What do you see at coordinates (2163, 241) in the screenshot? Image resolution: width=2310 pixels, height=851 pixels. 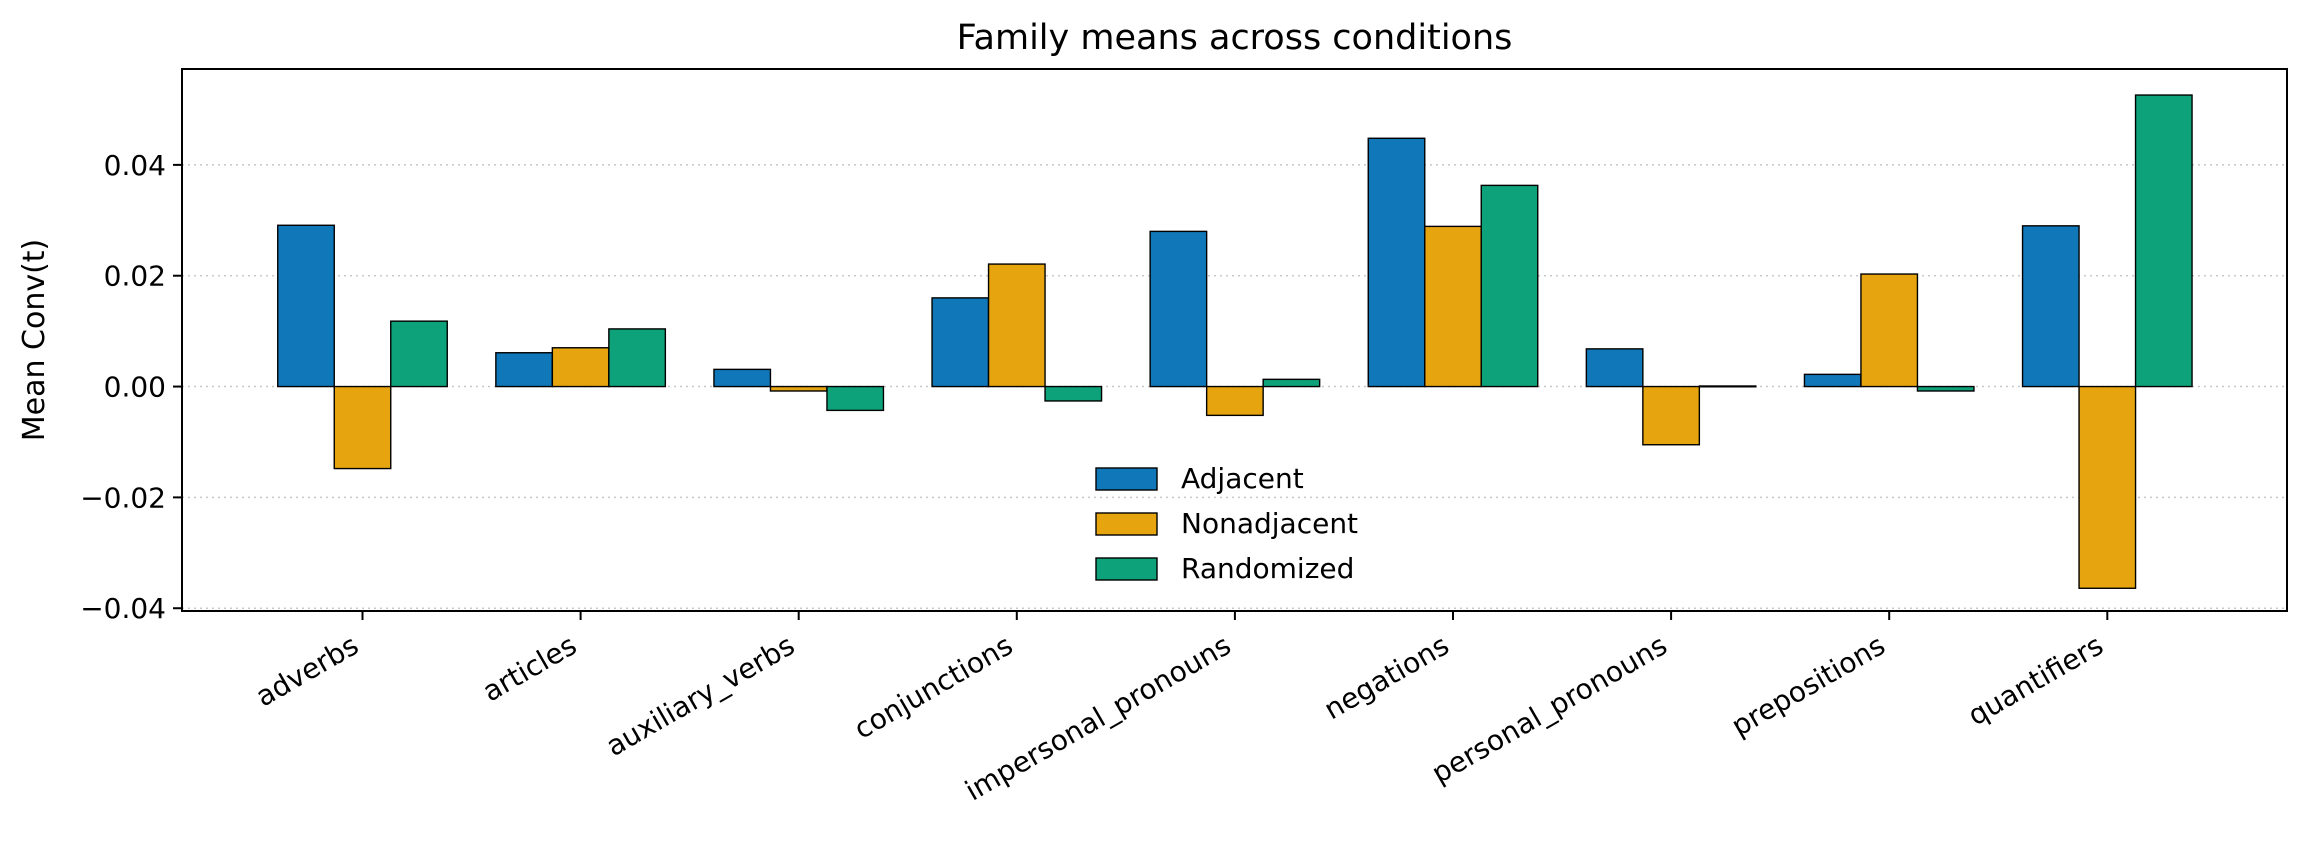 I see `bar-randomized-quantifiers` at bounding box center [2163, 241].